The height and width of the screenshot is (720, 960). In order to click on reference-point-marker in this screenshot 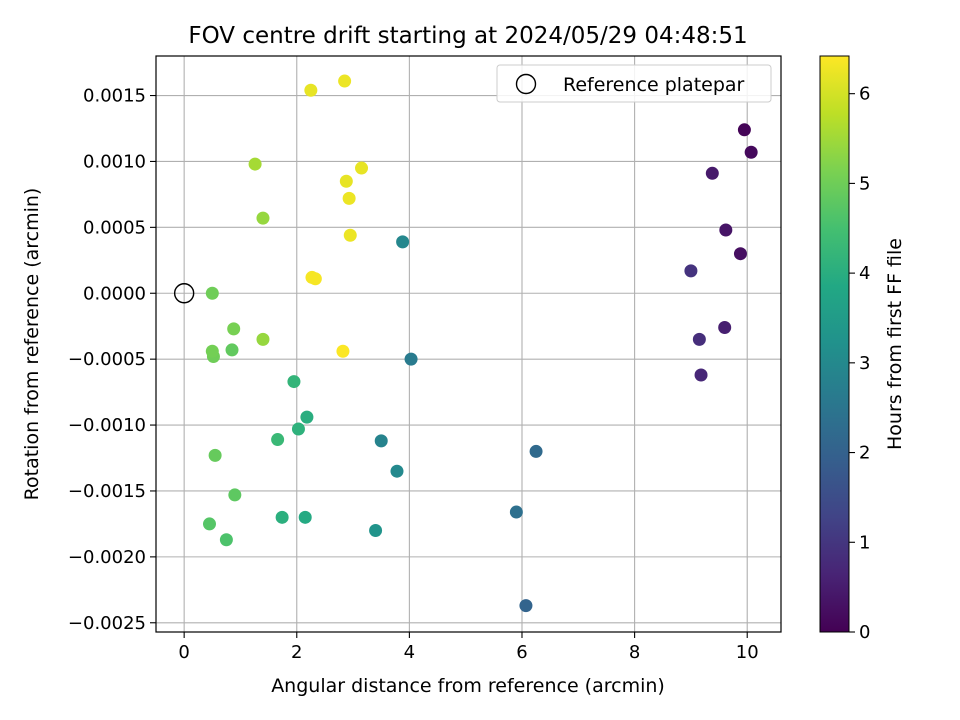, I will do `click(184, 293)`.